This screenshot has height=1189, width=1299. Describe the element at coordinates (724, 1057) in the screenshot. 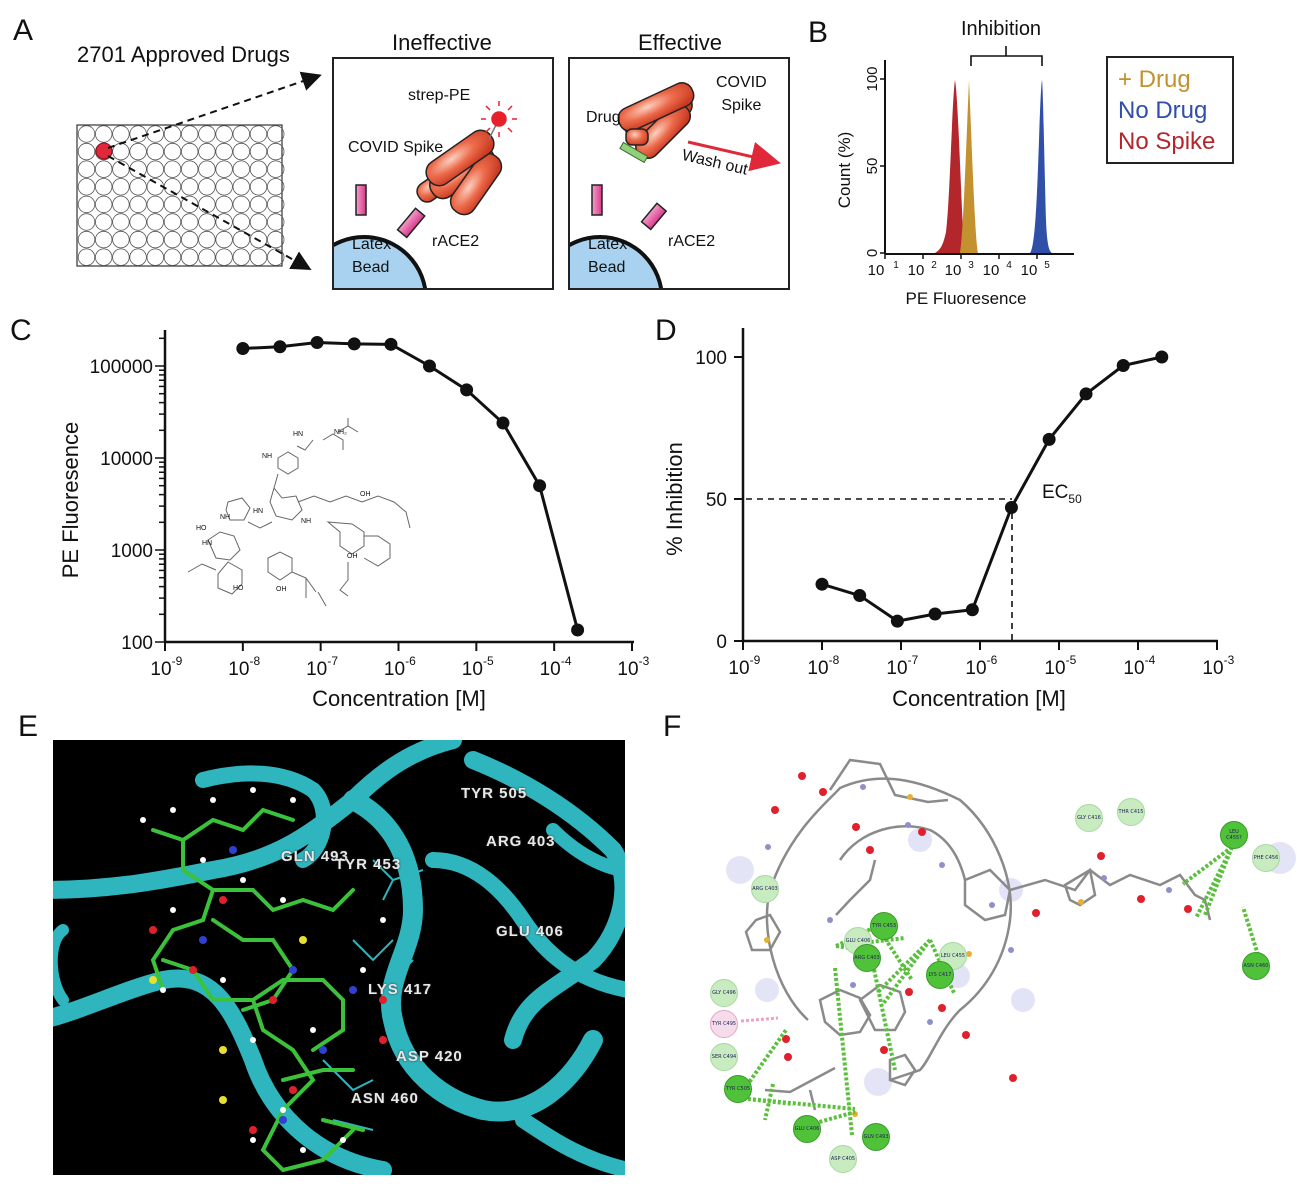

I see `residue-bubble: SER C494` at that location.